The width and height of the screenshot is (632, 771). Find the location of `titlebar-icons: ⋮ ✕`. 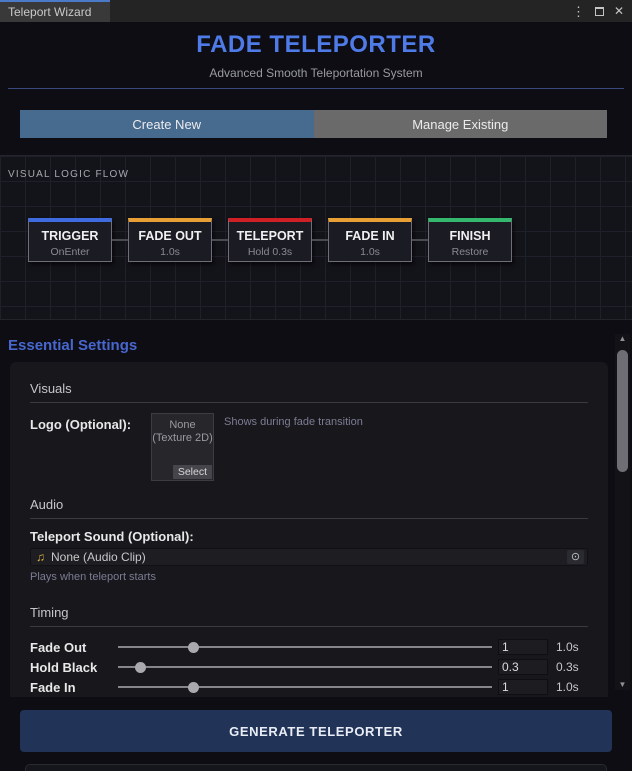

titlebar-icons: ⋮ ✕ is located at coordinates (602, 11).